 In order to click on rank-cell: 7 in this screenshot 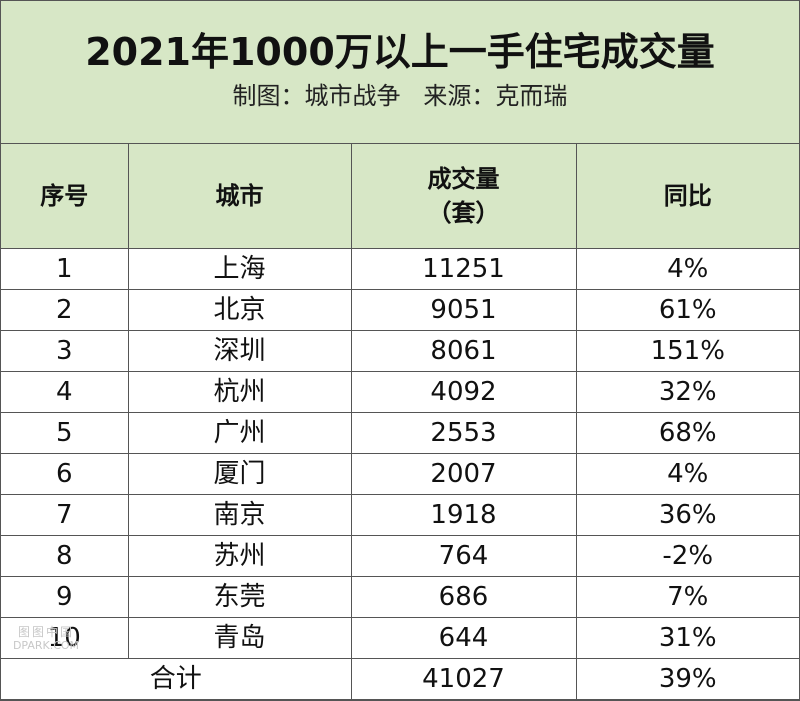, I will do `click(65, 515)`.